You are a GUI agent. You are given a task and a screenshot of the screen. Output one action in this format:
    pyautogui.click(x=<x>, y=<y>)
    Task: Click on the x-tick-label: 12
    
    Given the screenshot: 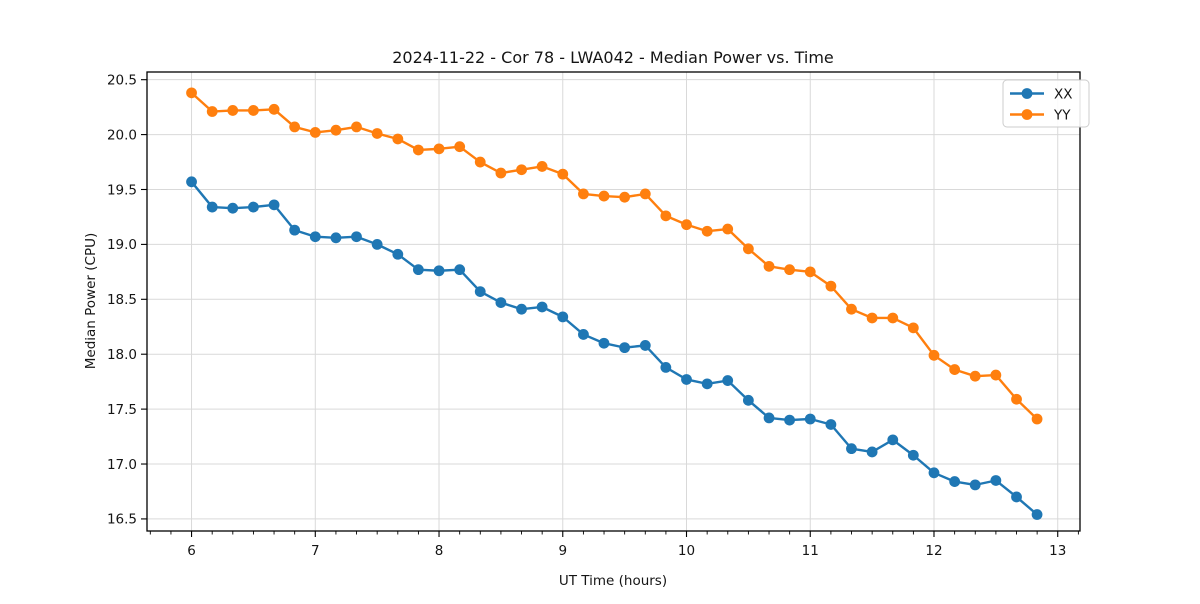 What is the action you would take?
    pyautogui.click(x=933, y=551)
    